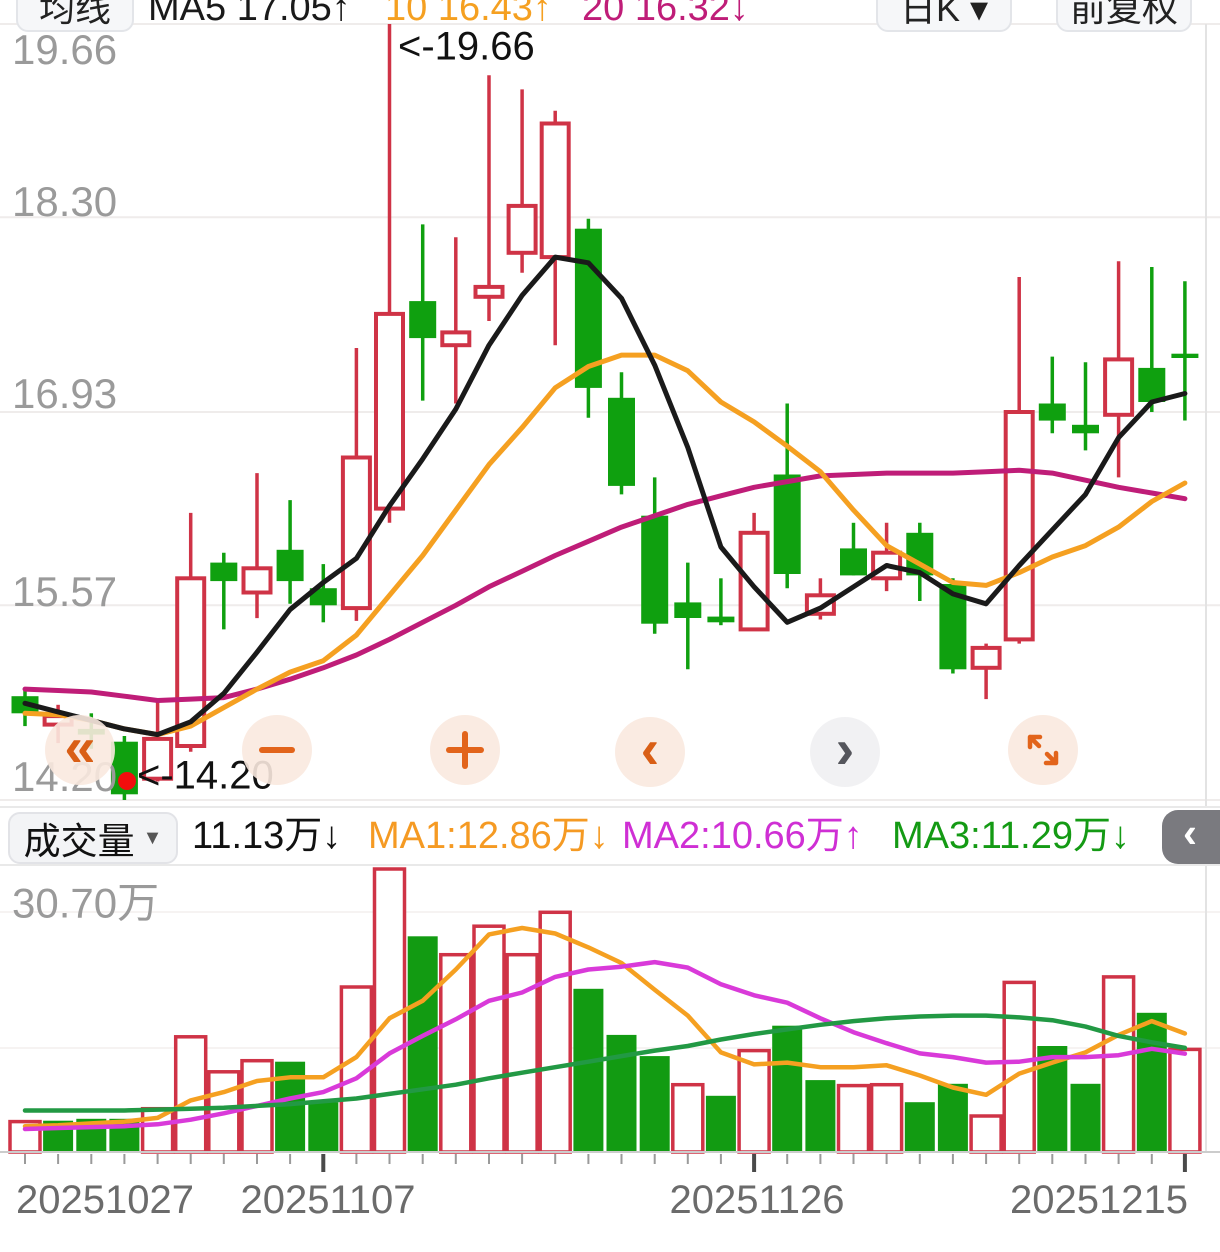 This screenshot has height=1252, width=1220. I want to click on indicator-name: 成交量, so click(79, 841).